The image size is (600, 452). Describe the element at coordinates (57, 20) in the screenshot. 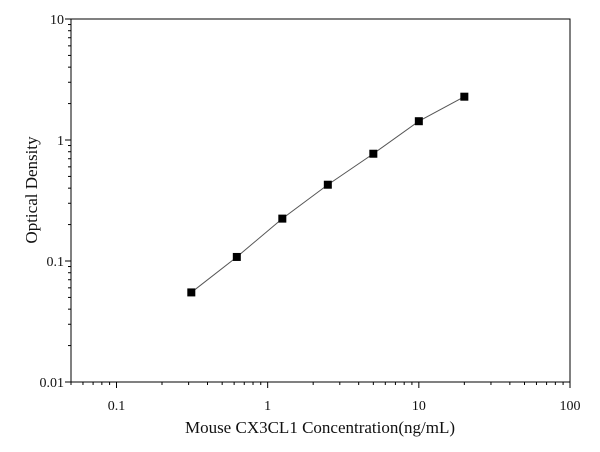

I see `y-tick-label: 10` at that location.